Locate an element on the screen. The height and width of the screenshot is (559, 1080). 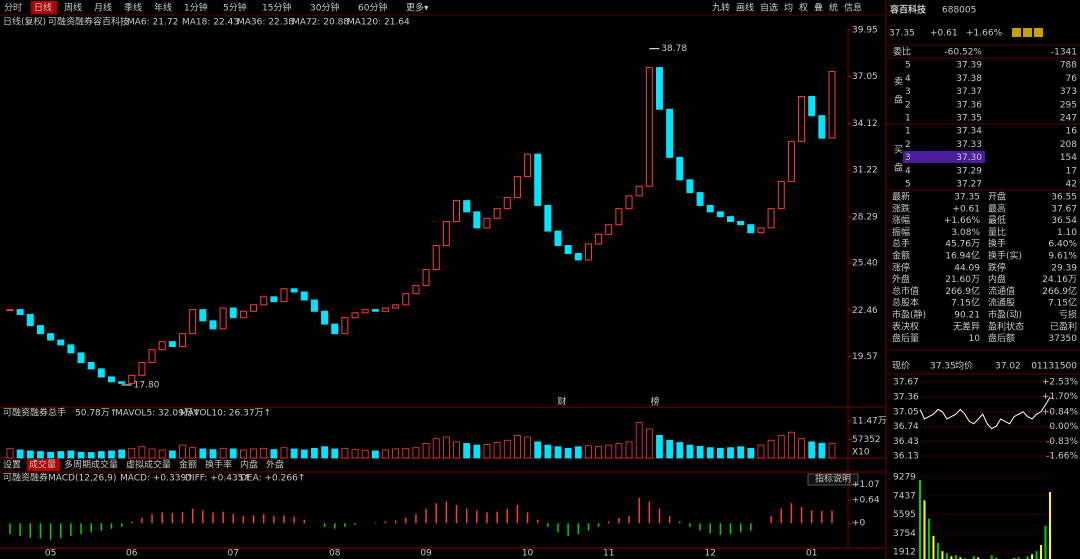
indicator-name: MACD(12,26,9) is located at coordinates (82, 479).